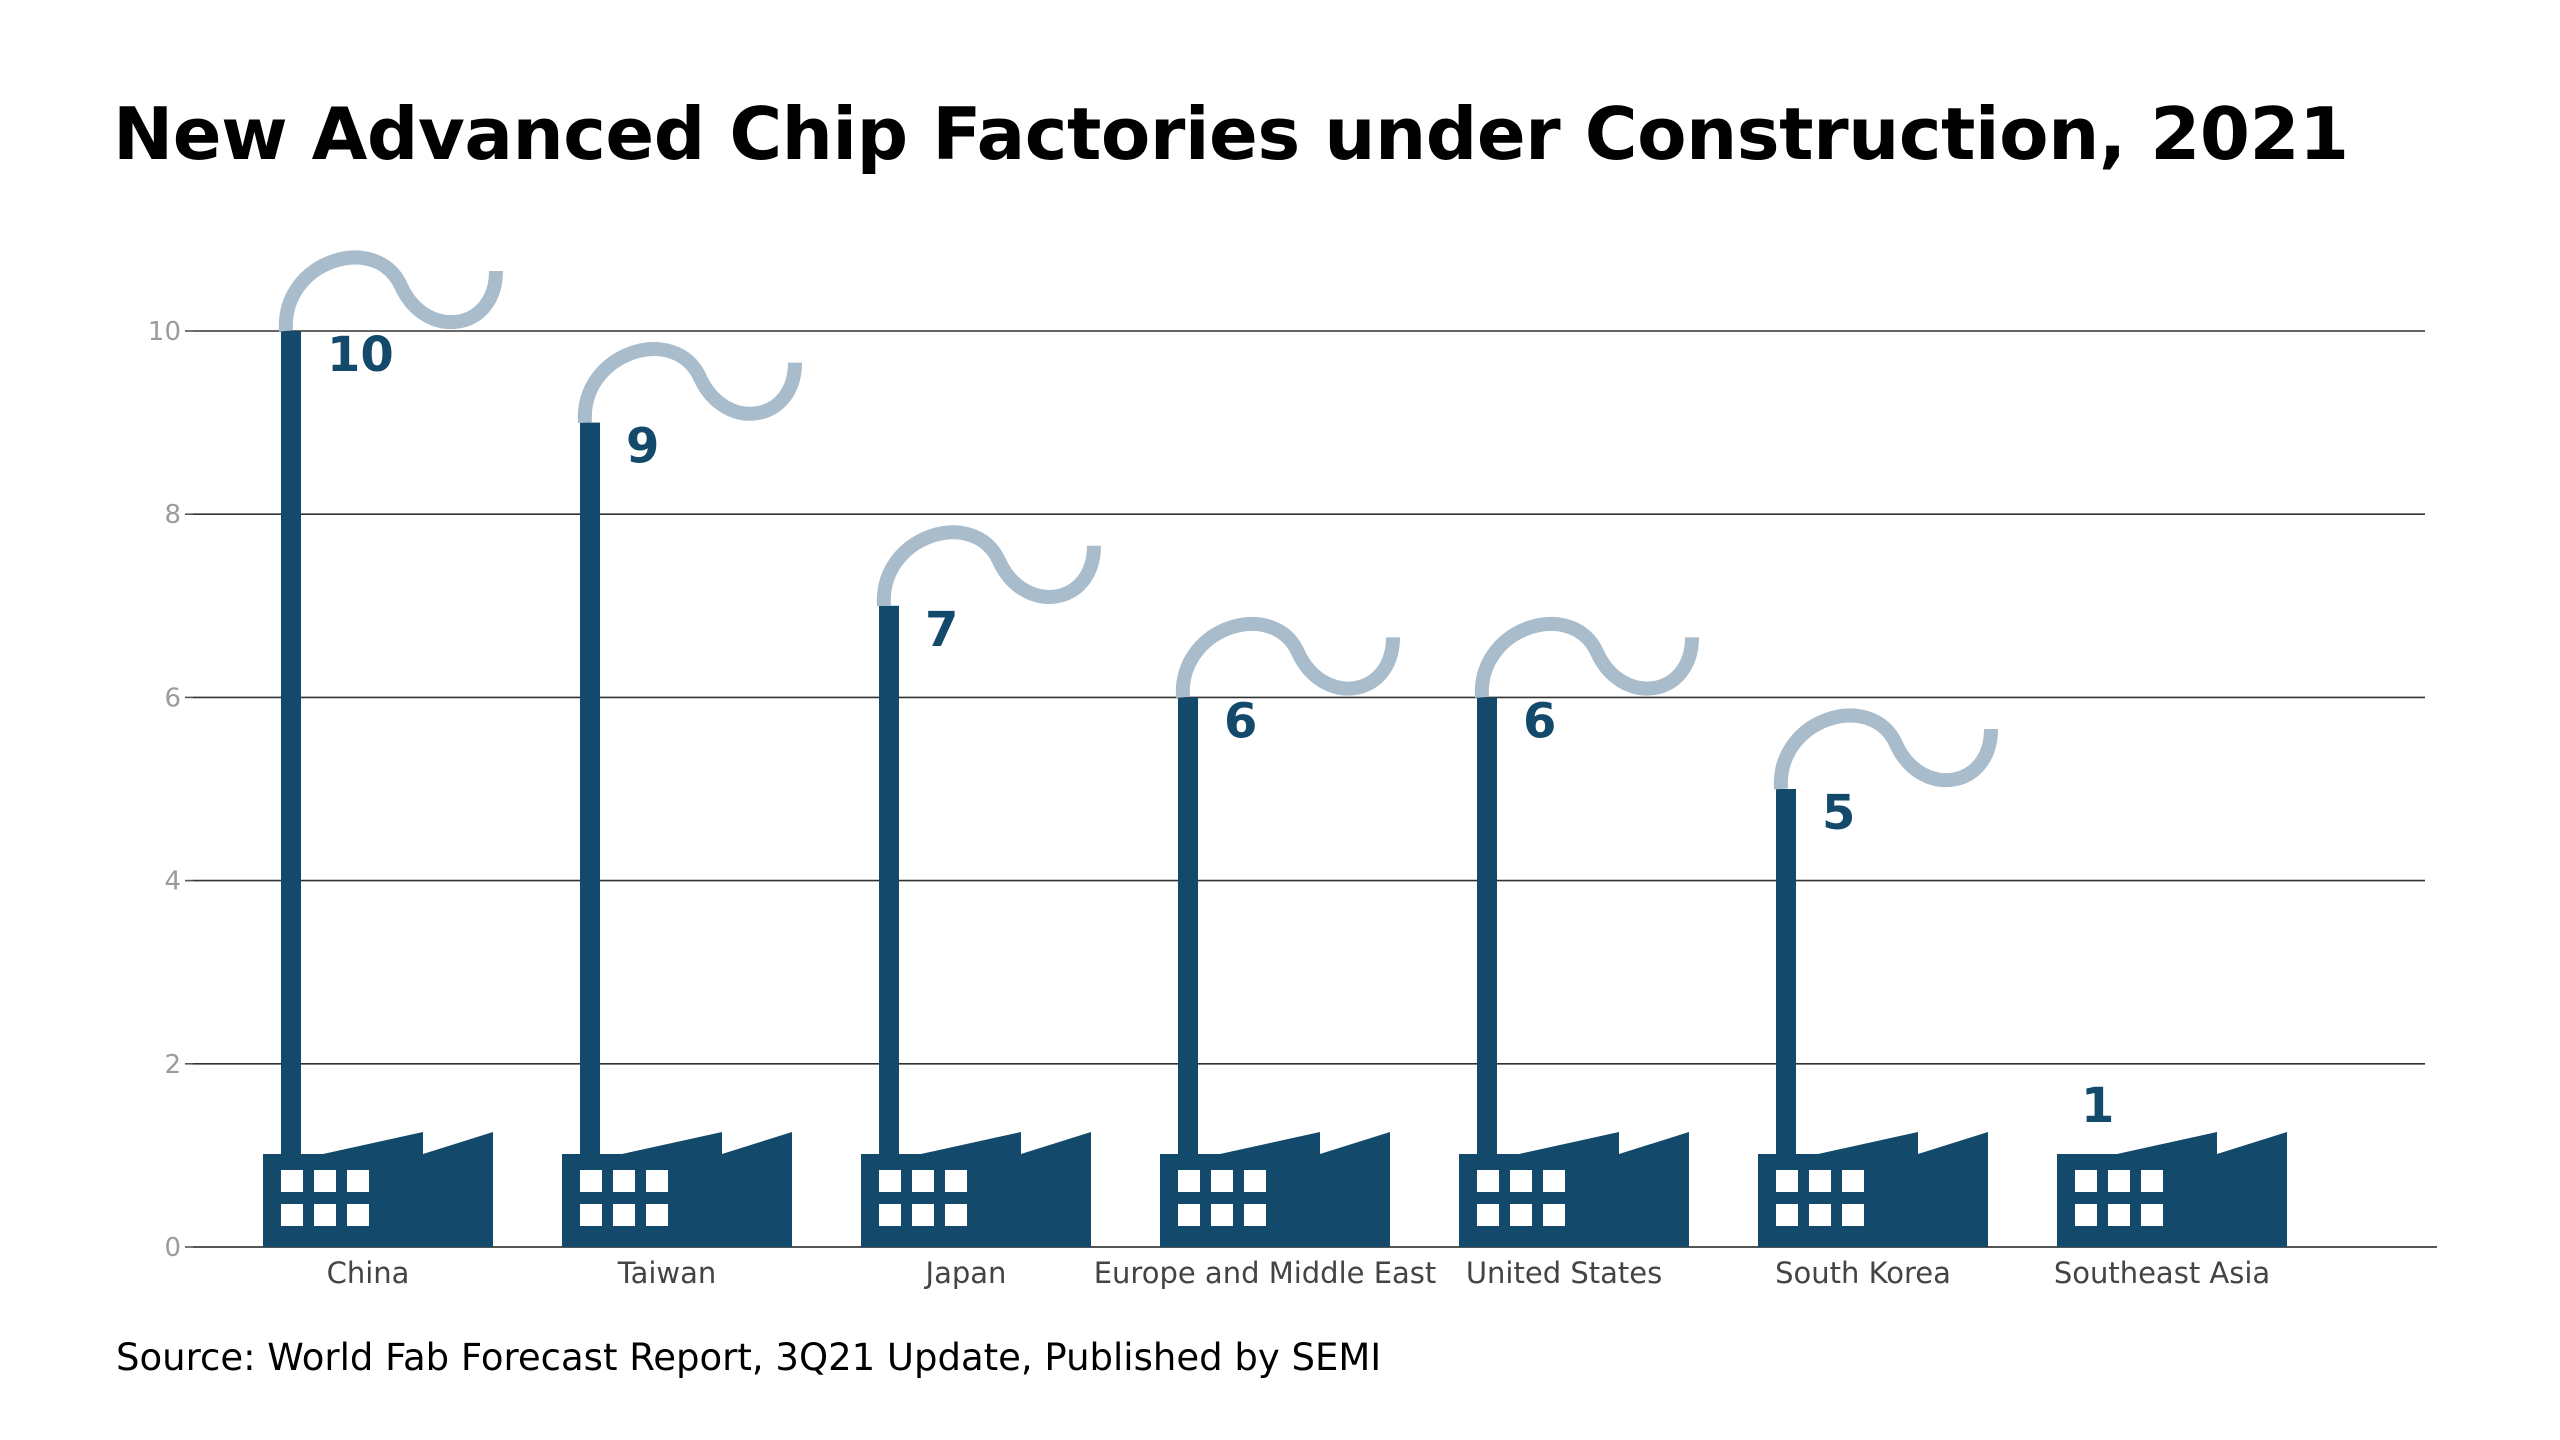  Describe the element at coordinates (1579, 932) in the screenshot. I see `bar-united-states: 6` at that location.